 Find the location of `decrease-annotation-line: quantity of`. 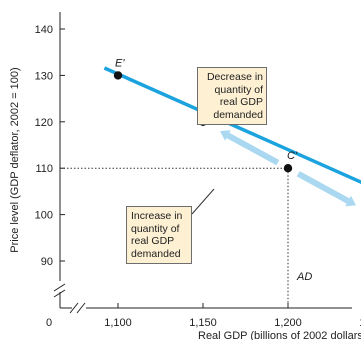

decrease-annotation-line: quantity of is located at coordinates (238, 89).